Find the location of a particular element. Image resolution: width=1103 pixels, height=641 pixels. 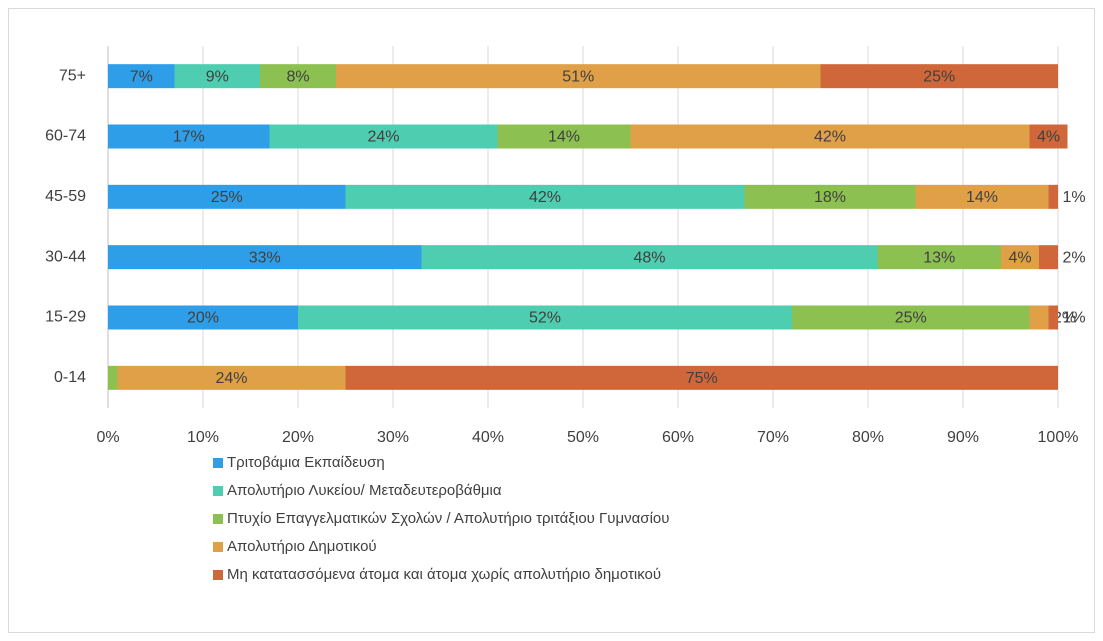

y-tick-label: 45-59 is located at coordinates (65, 196).